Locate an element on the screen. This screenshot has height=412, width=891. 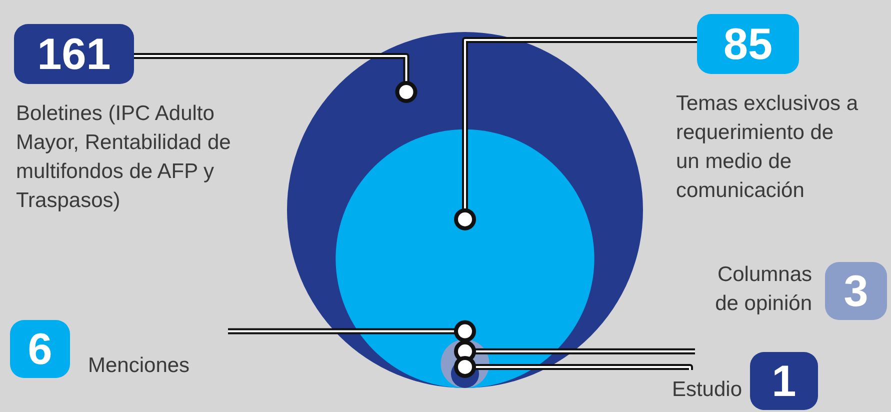
data-label: 3 is located at coordinates (856, 291).